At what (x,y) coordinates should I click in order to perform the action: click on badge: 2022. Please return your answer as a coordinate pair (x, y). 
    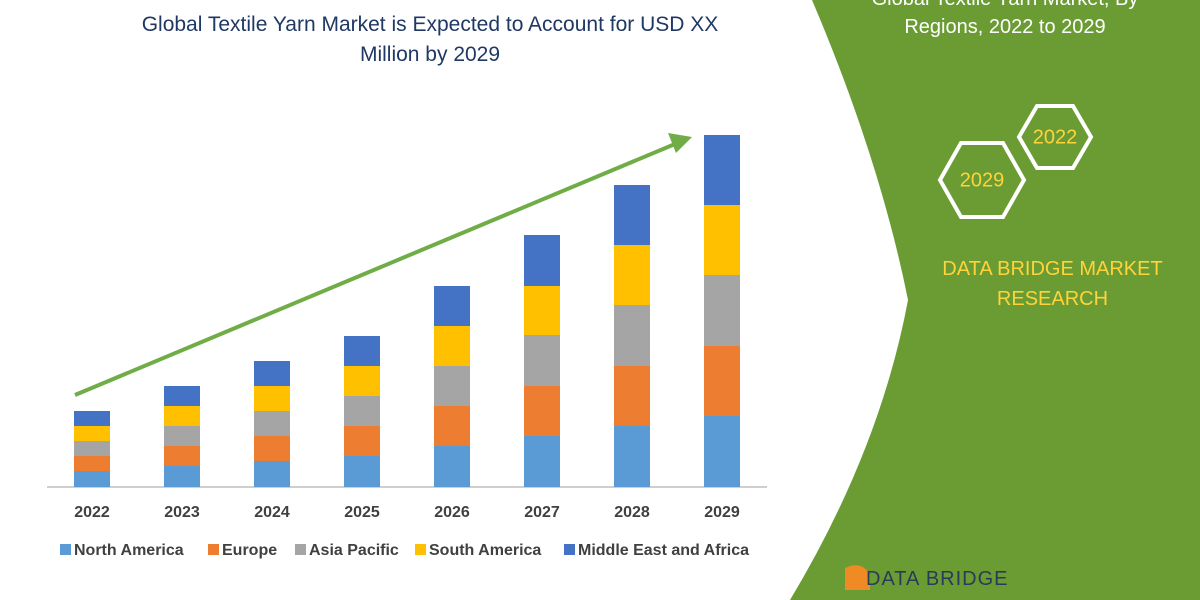
    Looking at the image, I should click on (1055, 137).